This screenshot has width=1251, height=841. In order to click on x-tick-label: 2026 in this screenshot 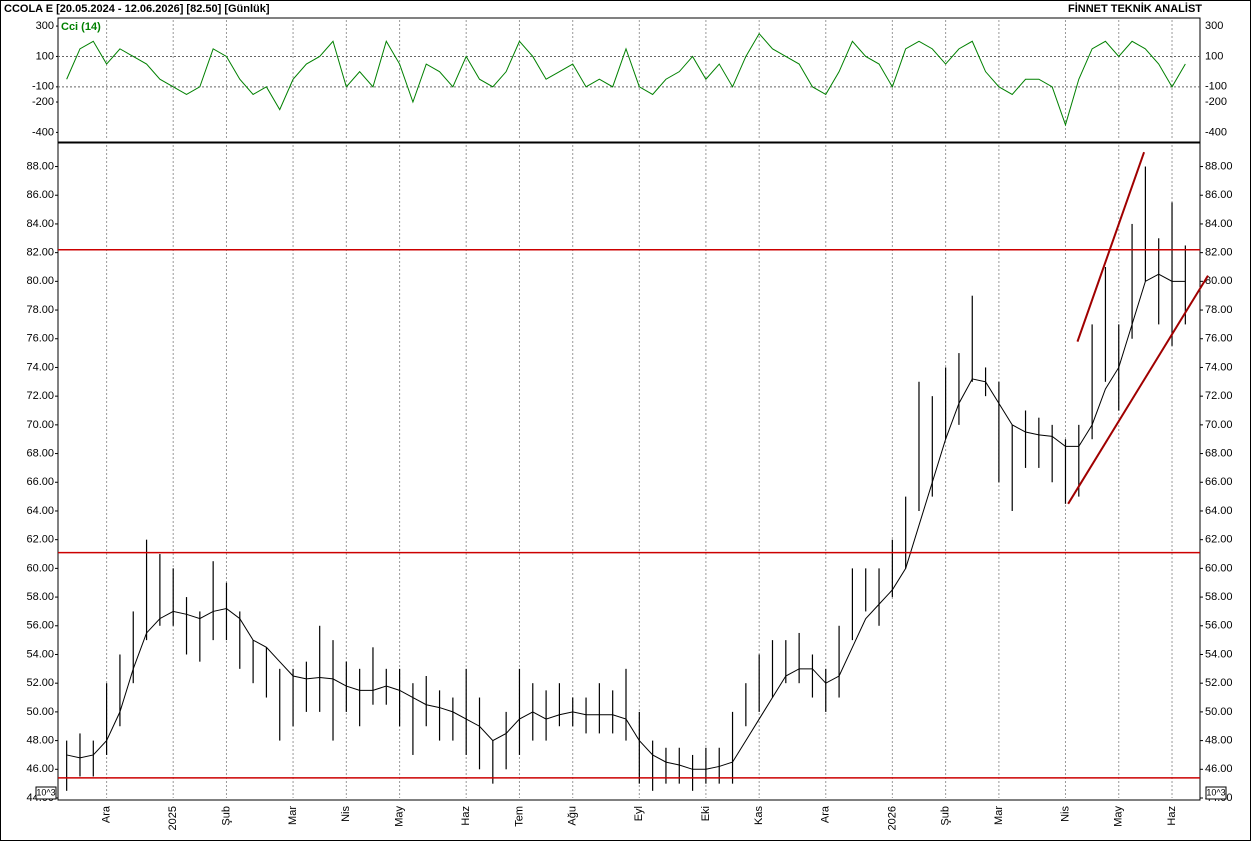, I will do `click(892, 818)`.